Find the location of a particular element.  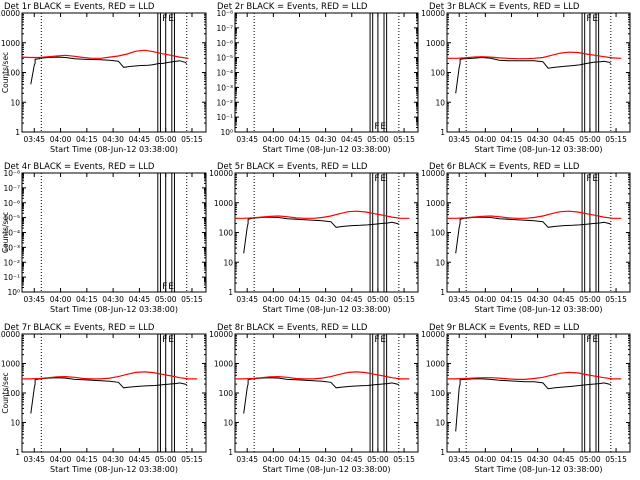

panel-title: Det 9r BLACK = Events, RED = LLD is located at coordinates (504, 328).